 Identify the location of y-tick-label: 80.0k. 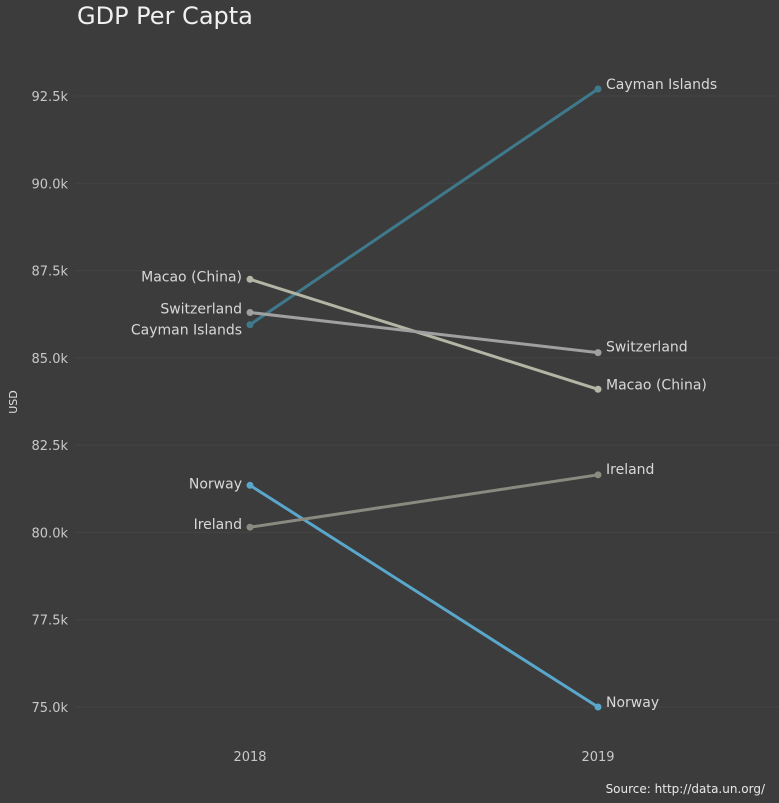
(50, 533).